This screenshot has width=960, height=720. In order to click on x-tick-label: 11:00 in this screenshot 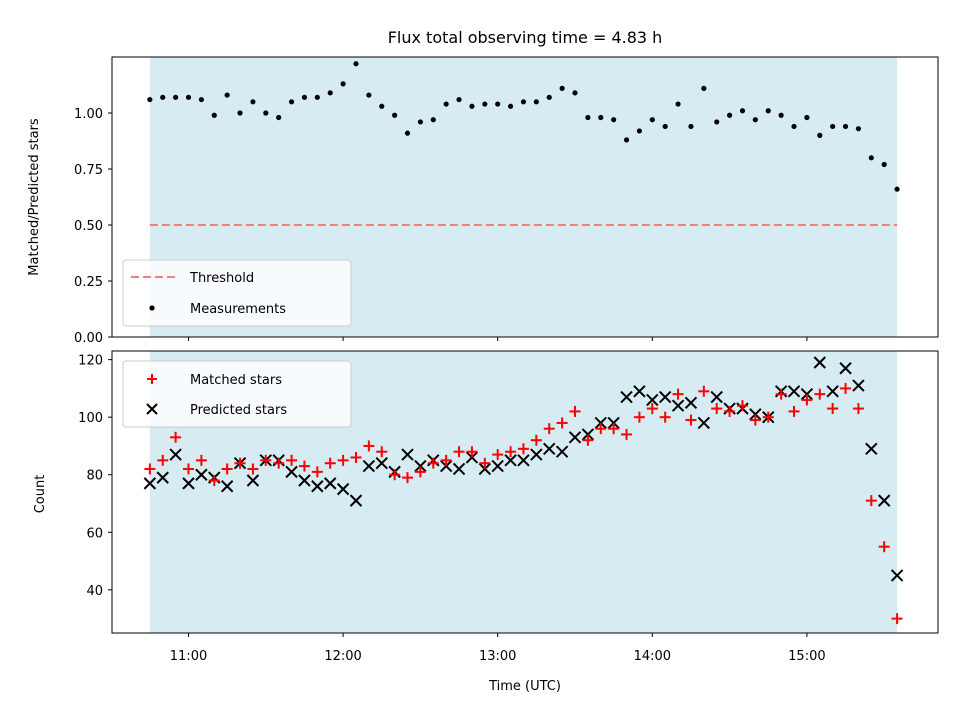, I will do `click(188, 656)`.